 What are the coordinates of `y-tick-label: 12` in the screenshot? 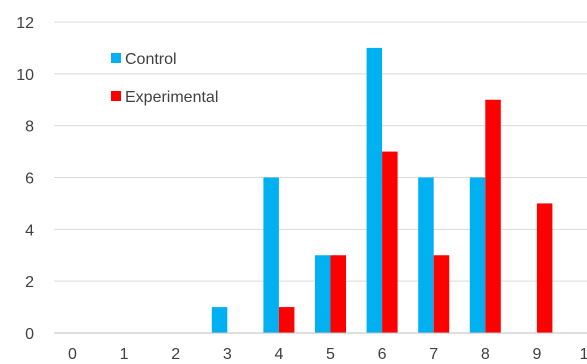 It's located at (25, 23).